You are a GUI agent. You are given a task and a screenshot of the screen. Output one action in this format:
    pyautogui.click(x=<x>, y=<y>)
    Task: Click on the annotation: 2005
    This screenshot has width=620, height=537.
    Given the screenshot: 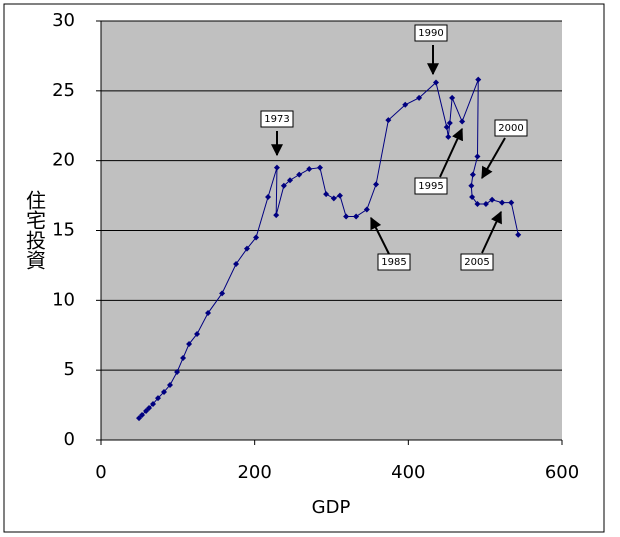 What is the action you would take?
    pyautogui.click(x=476, y=262)
    